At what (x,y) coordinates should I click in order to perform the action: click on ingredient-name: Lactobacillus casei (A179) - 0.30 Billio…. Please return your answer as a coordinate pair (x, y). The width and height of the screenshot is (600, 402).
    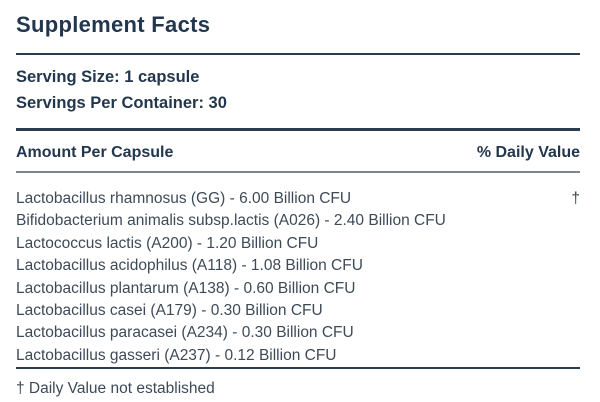
    Looking at the image, I should click on (169, 311).